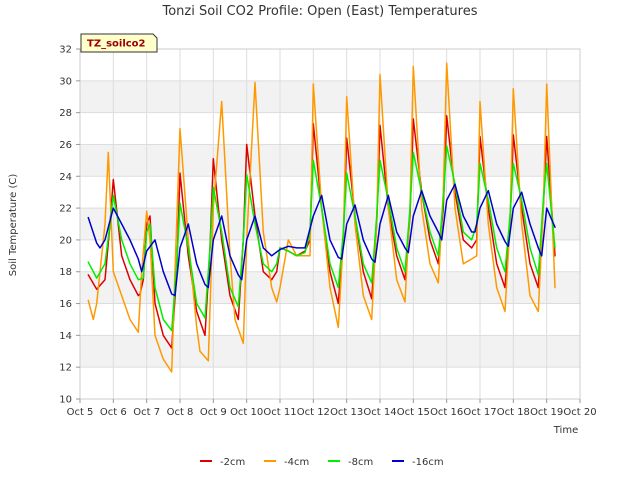 This screenshot has width=640, height=480. Describe the element at coordinates (113, 412) in the screenshot. I see `x-tick-label: Oct 6` at that location.